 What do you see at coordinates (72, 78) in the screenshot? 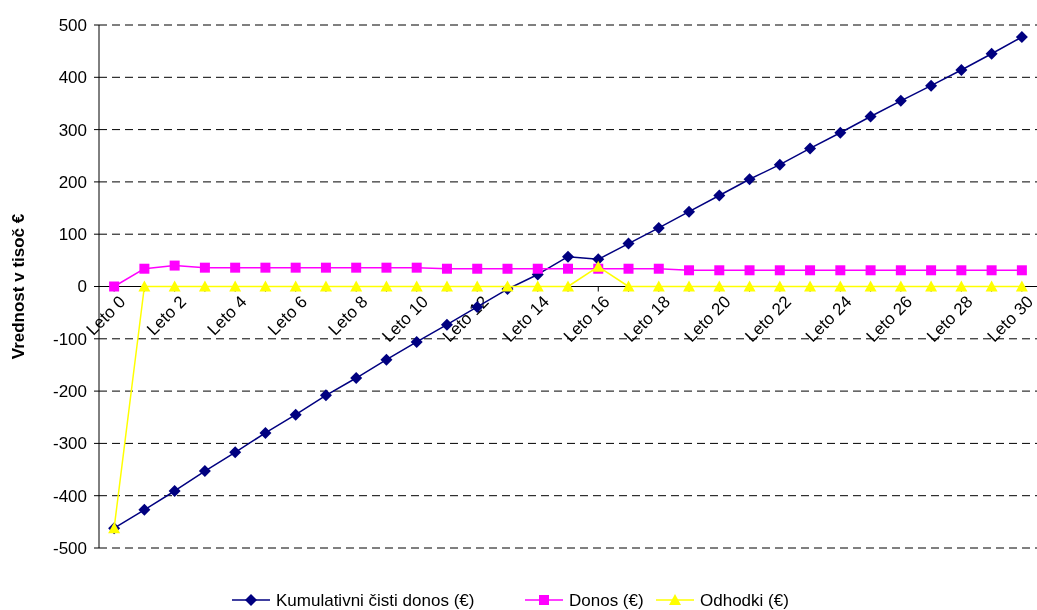
I see `y-tick-label: 400` at bounding box center [72, 78].